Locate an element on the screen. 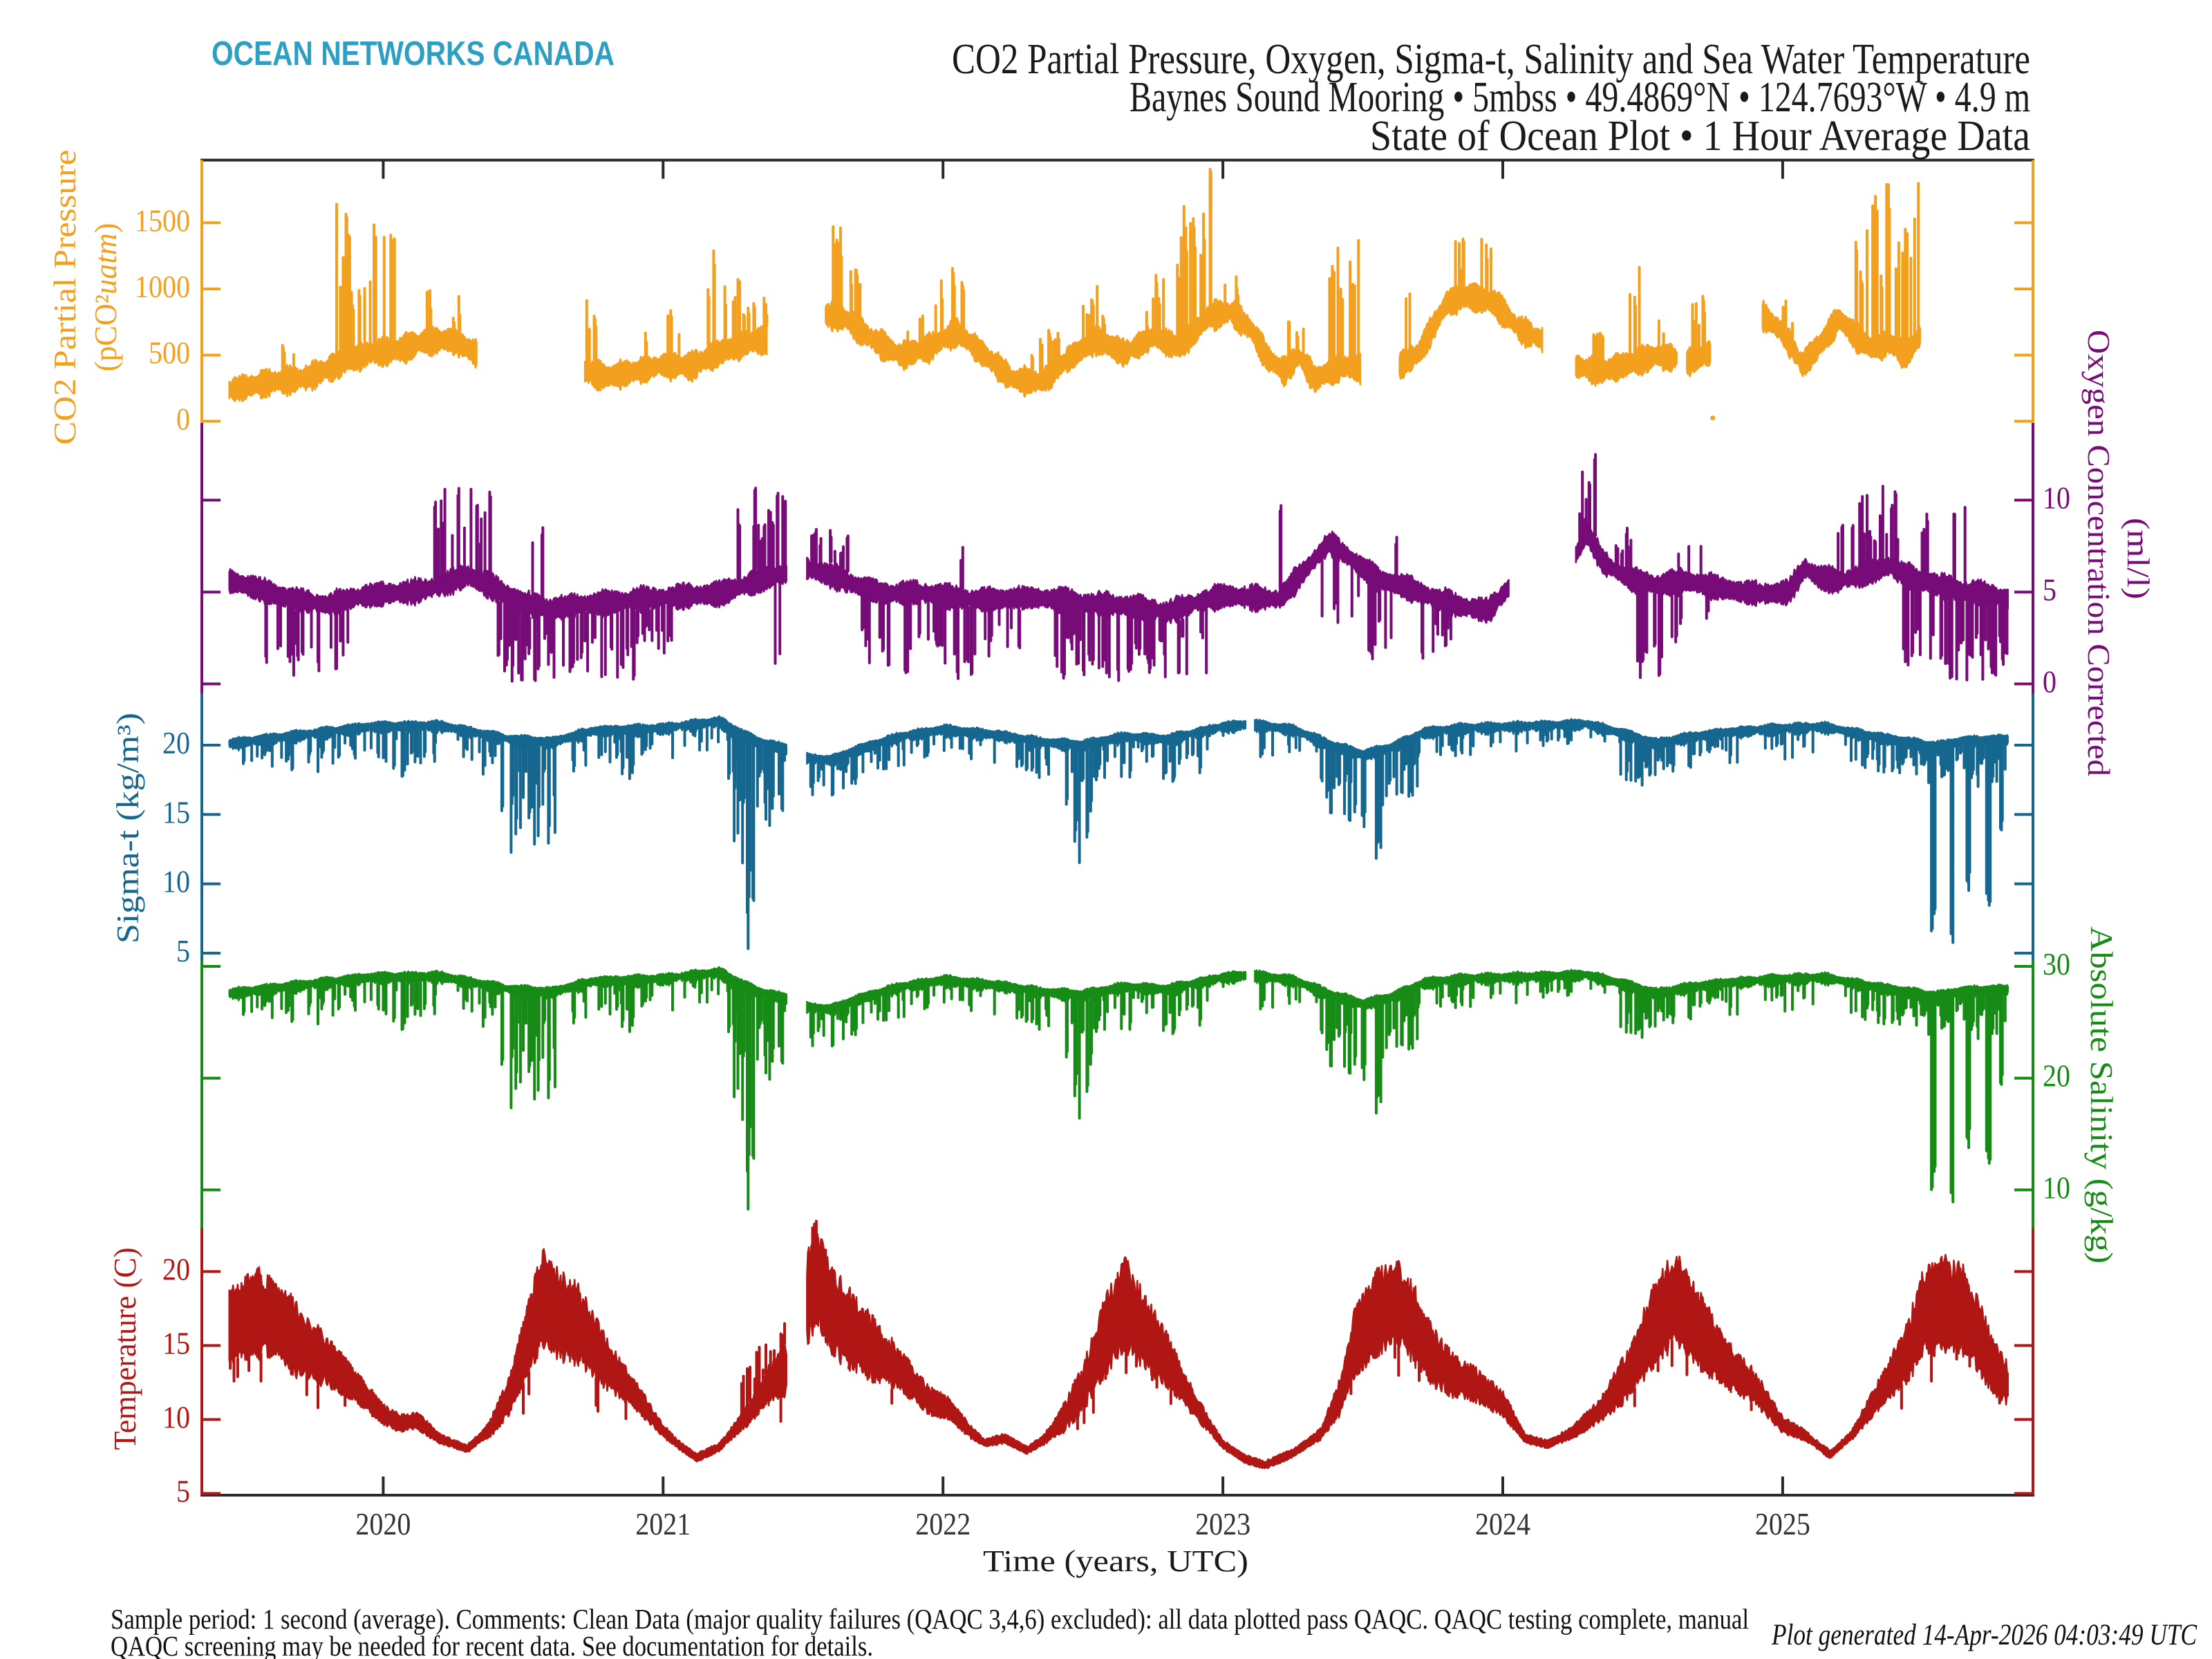 The width and height of the screenshot is (2212, 1659). svg-text: Temperature (C) is located at coordinates (125, 1349).